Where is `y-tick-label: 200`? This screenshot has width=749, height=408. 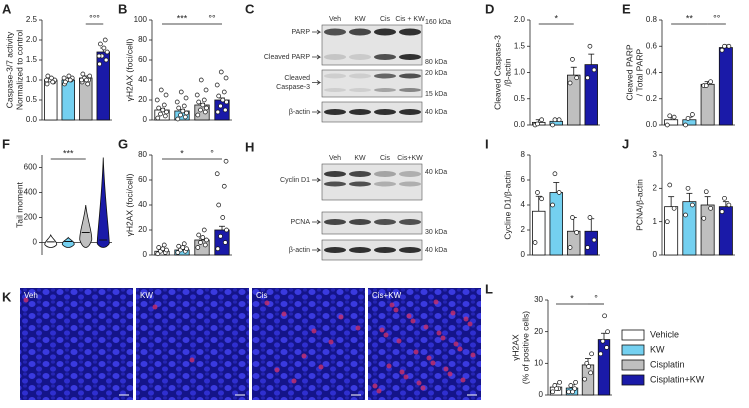 y-tick-label: 200 is located at coordinates (31, 217).